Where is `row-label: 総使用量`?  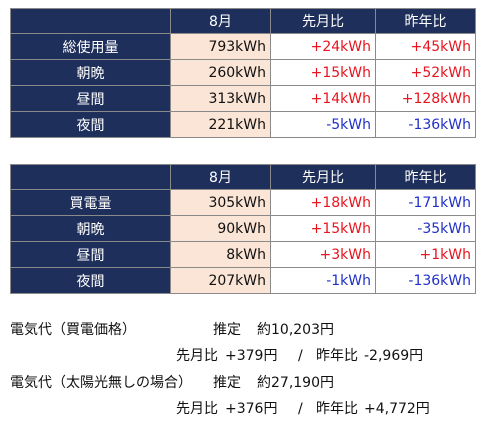 row-label: 総使用量 is located at coordinates (90, 46).